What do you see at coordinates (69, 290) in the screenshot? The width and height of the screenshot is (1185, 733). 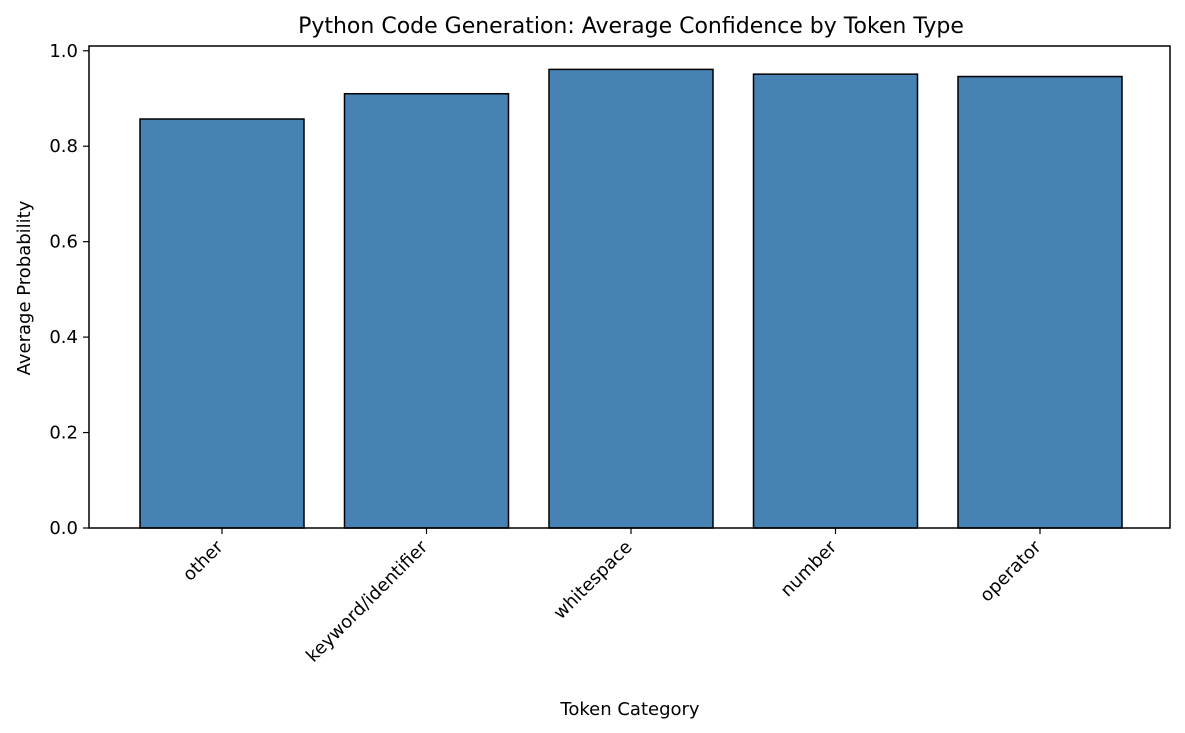 I see `y-axis: 0.0 0.2 0.4 0.6 0.8 1.0` at bounding box center [69, 290].